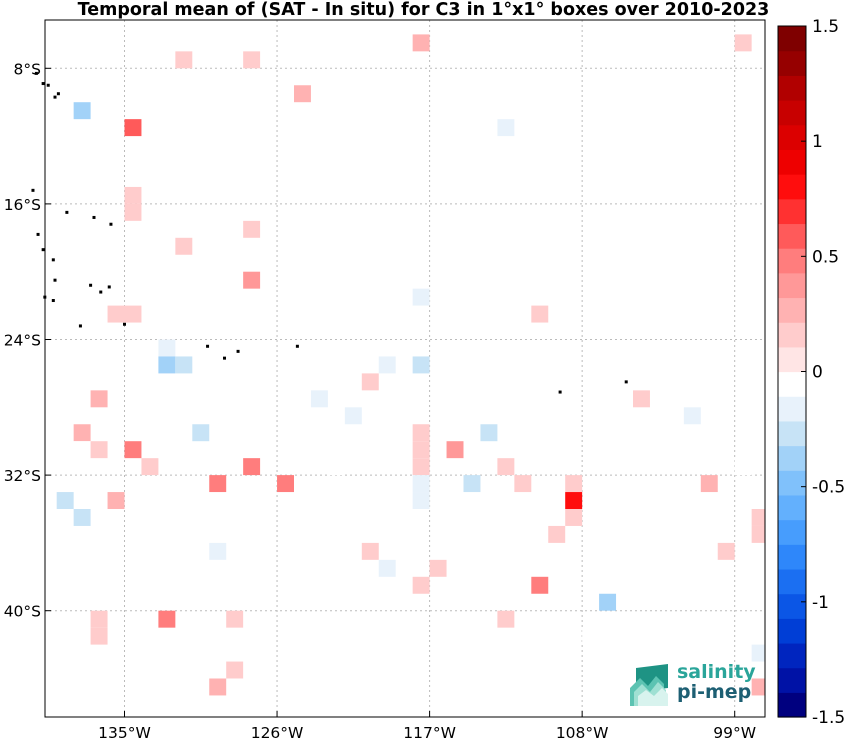 This screenshot has height=740, width=847. Describe the element at coordinates (22, 205) in the screenshot. I see `lat-tick-label-1: 16°S` at that location.